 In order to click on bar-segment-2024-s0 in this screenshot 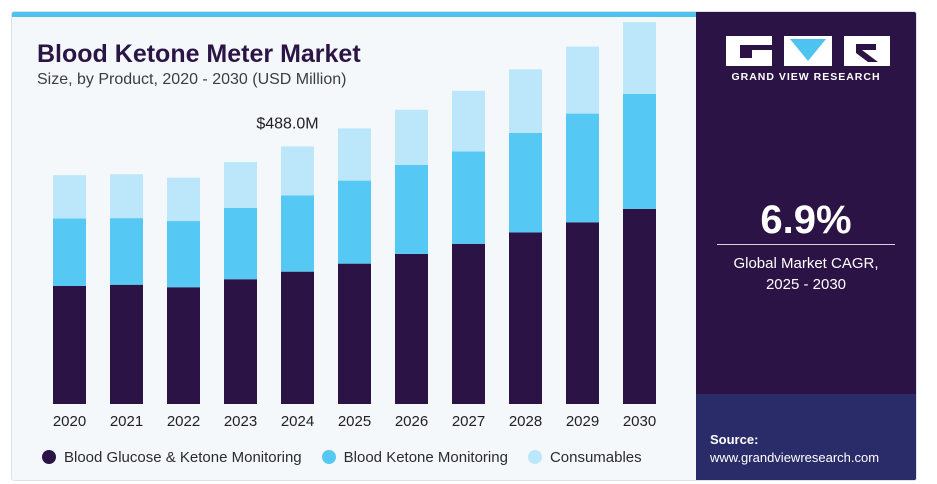, I will do `click(297, 337)`.